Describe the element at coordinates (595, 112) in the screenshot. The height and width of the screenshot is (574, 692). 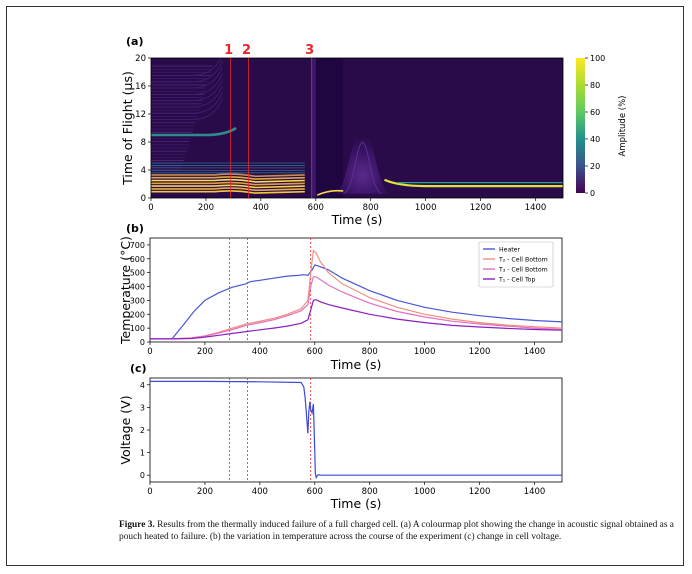
I see `colorbar-tick-label: 60` at that location.